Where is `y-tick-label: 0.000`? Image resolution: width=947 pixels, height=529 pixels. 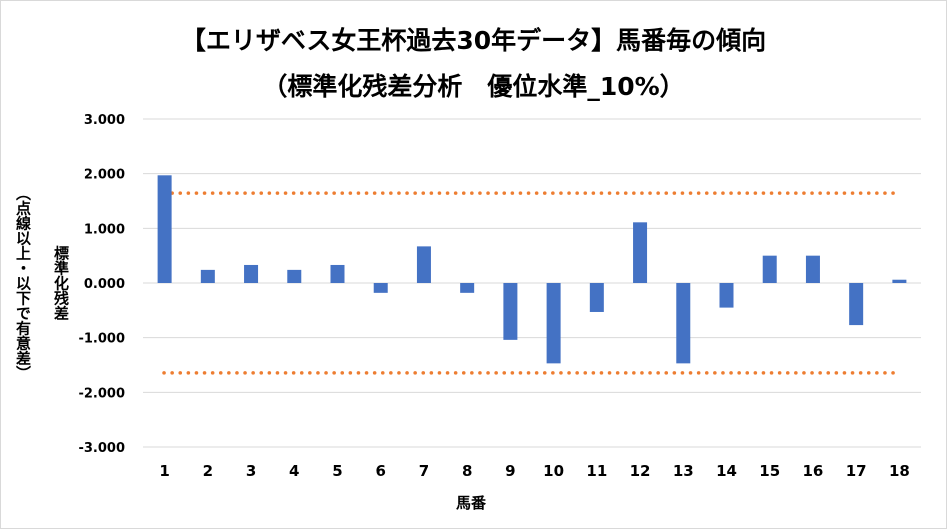
y-tick-label: 0.000 is located at coordinates (104, 284).